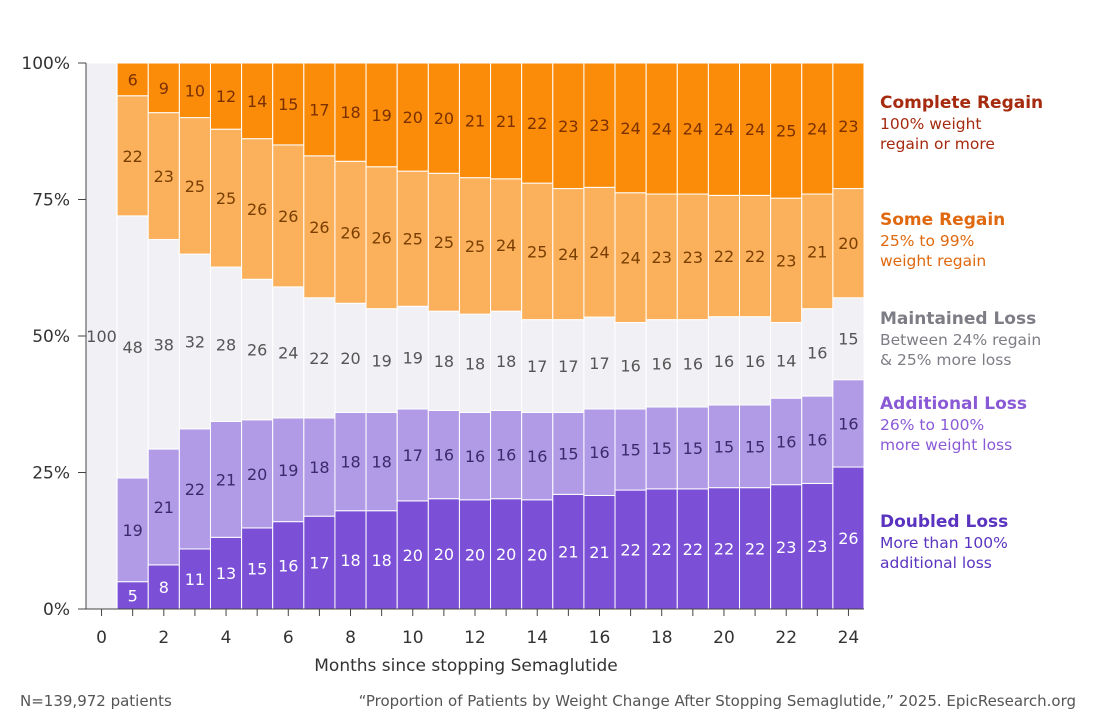 The width and height of the screenshot is (1094, 723). Describe the element at coordinates (163, 638) in the screenshot. I see `x-tick-label: 2` at that location.